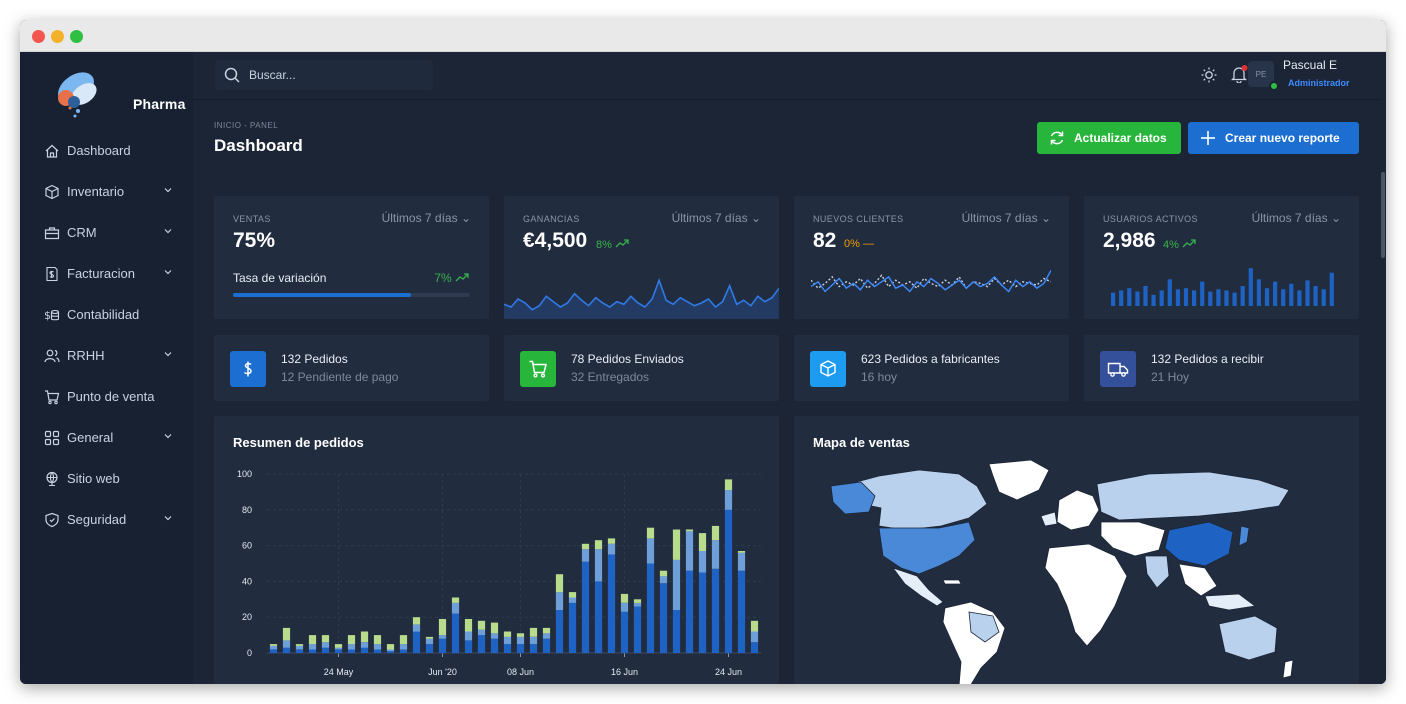 This screenshot has height=704, width=1406. I want to click on map-region-central-asia, so click(1133, 539).